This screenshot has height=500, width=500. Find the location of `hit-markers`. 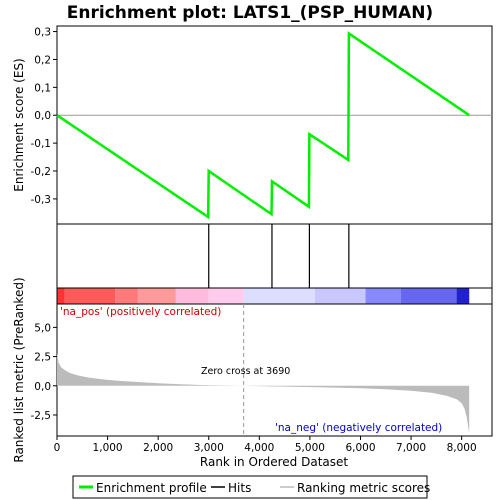

hit-markers is located at coordinates (279, 256).